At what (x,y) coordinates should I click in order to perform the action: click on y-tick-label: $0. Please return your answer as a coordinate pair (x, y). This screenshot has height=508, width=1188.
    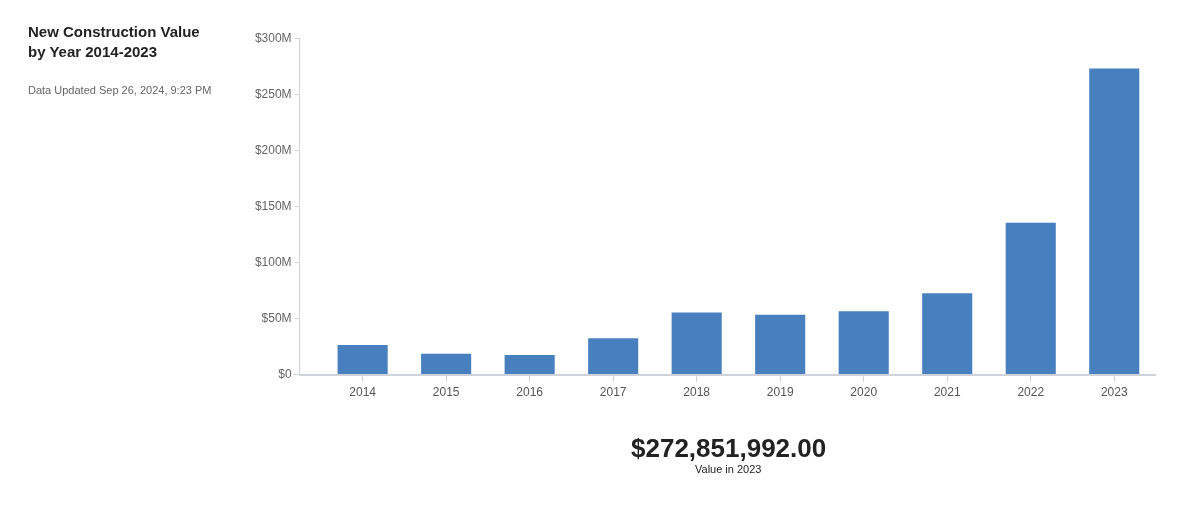
    Looking at the image, I should click on (285, 374).